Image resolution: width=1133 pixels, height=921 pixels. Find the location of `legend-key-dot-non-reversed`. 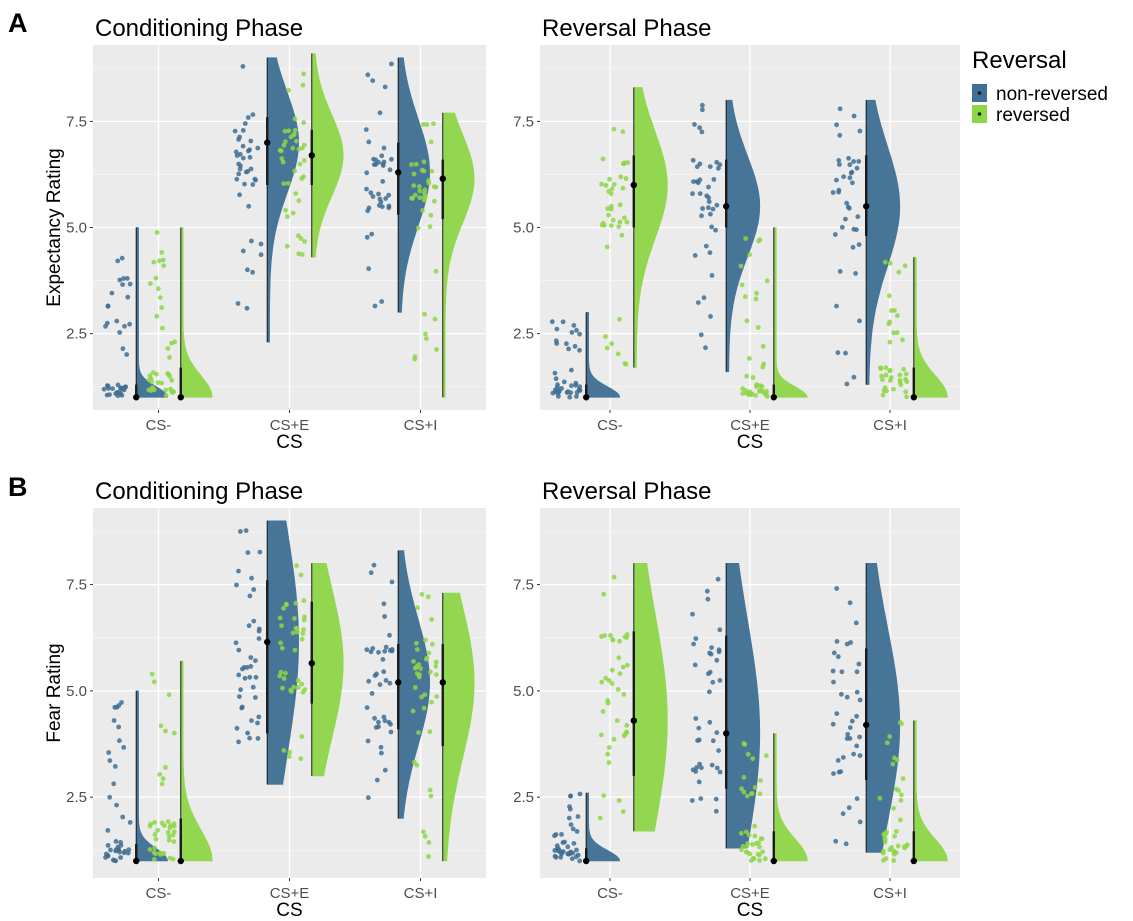

legend-key-dot-non-reversed is located at coordinates (979, 93).